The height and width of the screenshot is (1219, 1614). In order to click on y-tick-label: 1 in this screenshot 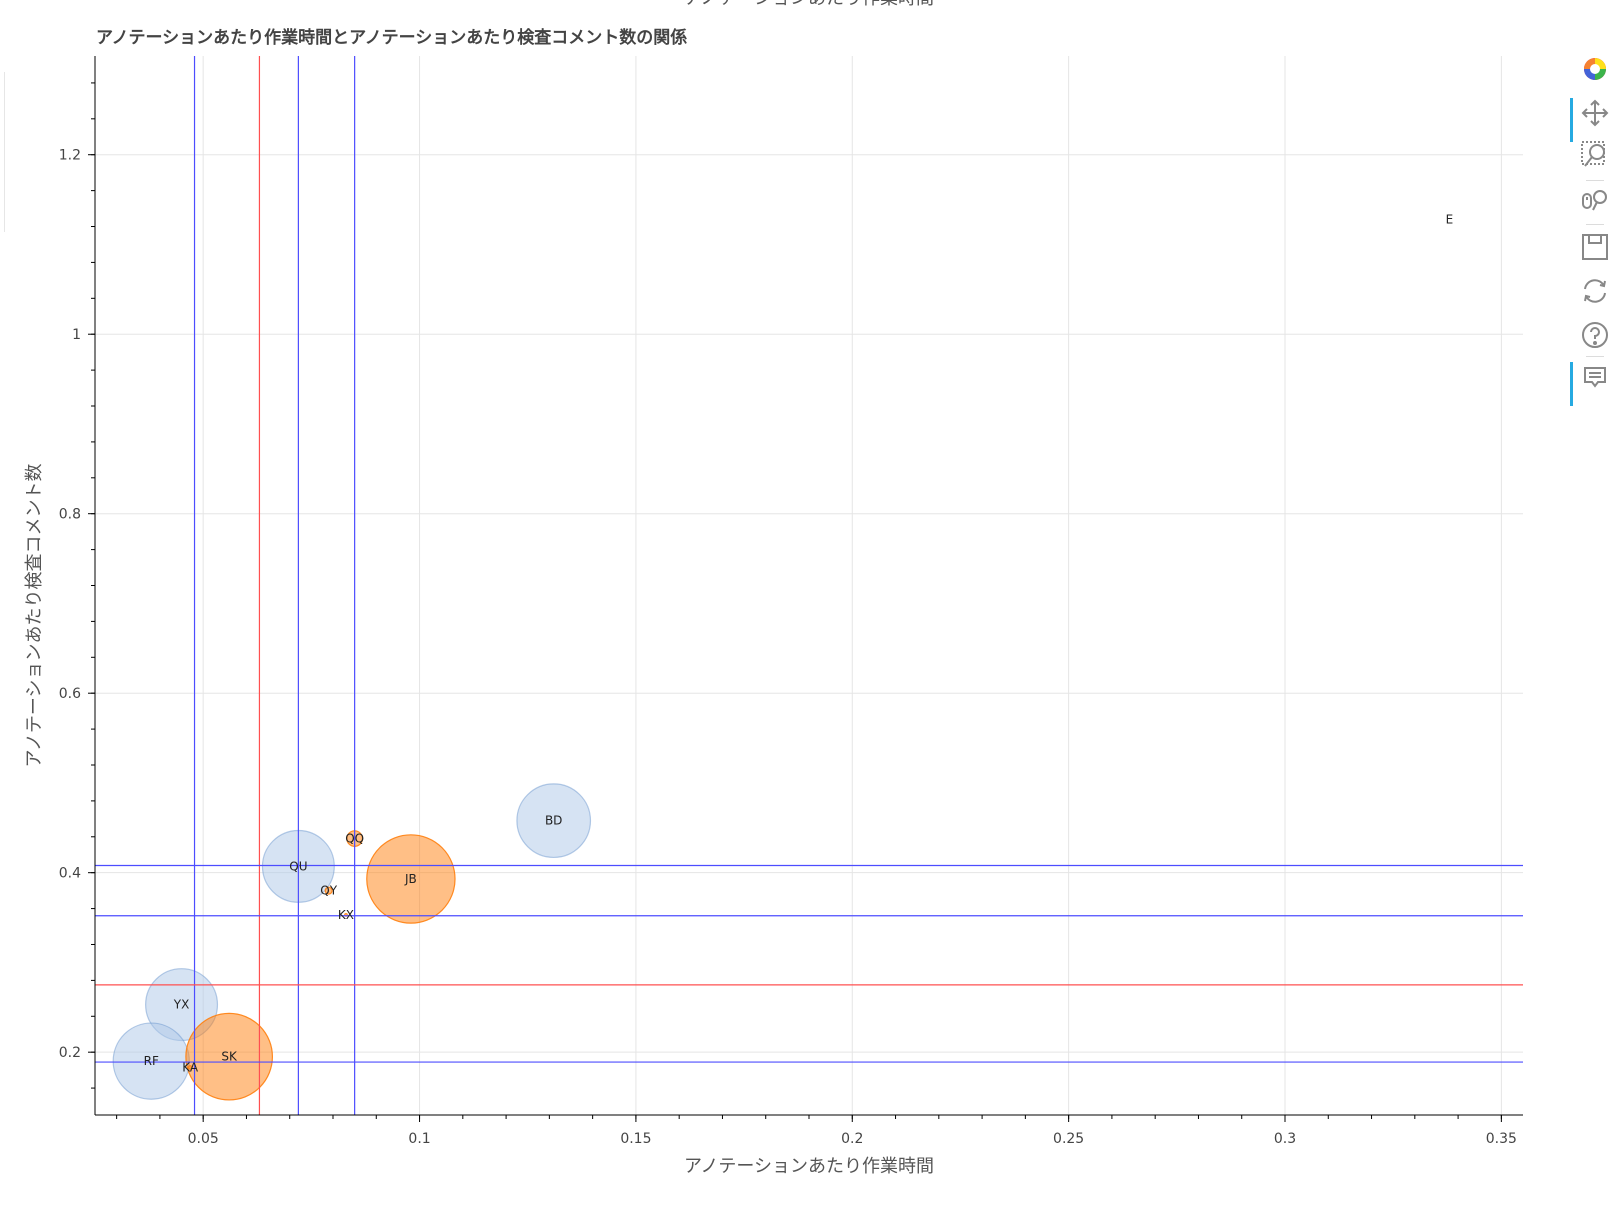, I will do `click(76, 335)`.